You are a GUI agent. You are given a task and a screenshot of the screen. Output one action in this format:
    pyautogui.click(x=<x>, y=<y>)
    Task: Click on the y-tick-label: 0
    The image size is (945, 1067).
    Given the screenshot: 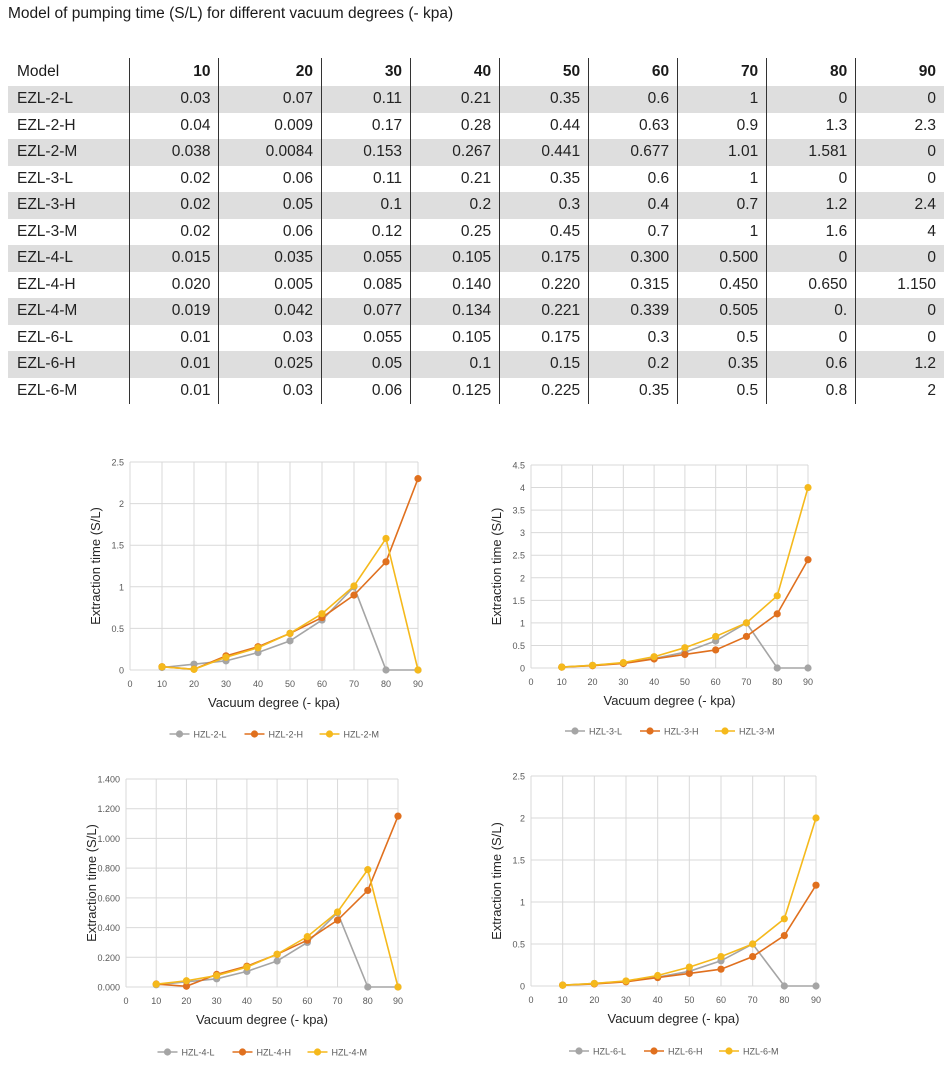 What is the action you would take?
    pyautogui.click(x=121, y=671)
    